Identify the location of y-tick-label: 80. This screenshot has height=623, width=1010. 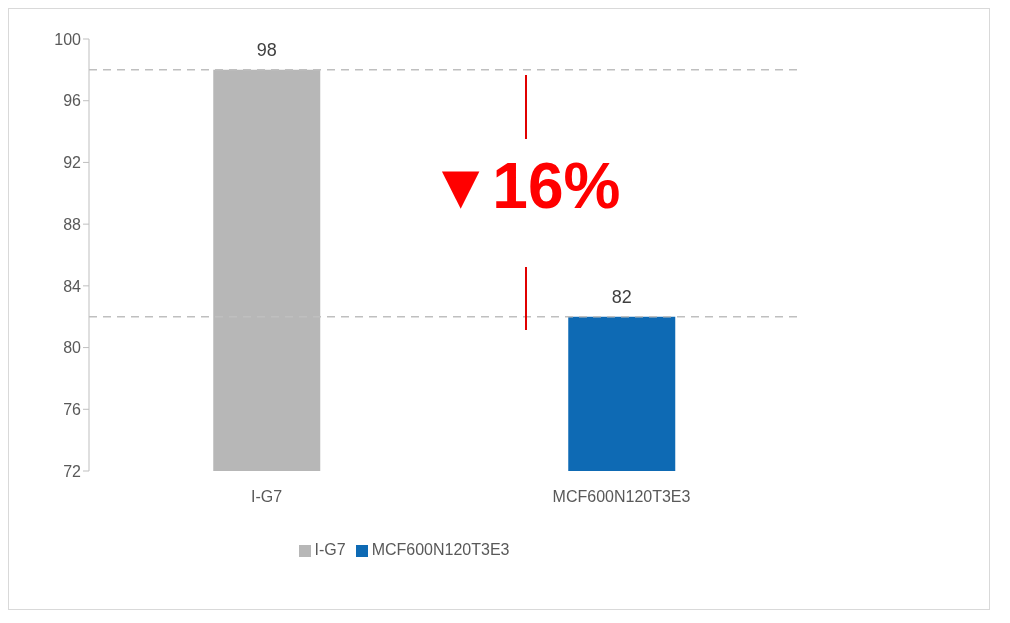
(72, 348).